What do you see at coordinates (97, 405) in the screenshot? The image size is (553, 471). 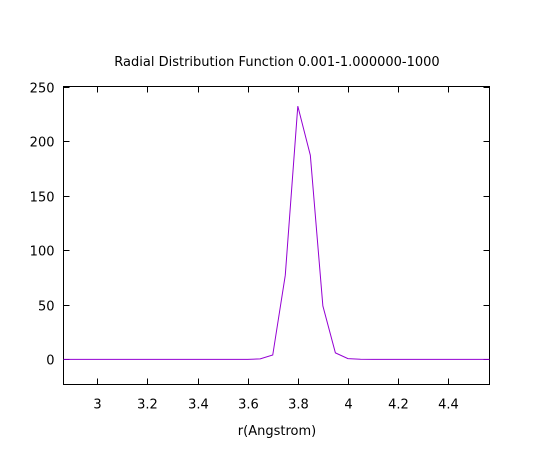 I see `x-tick-label: 3` at bounding box center [97, 405].